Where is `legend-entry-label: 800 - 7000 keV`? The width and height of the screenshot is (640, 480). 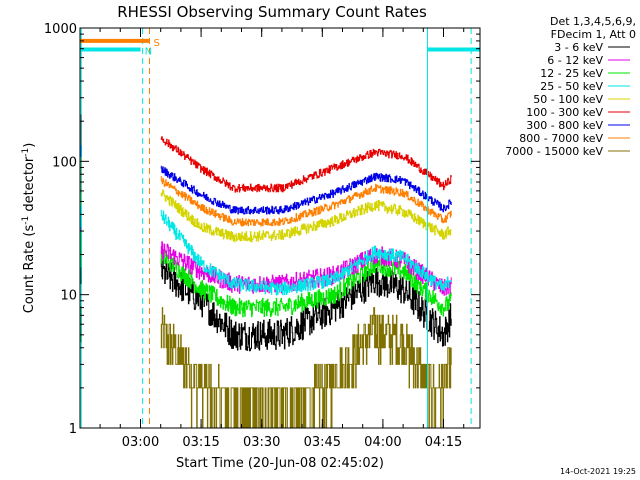 legend-entry-label: 800 - 7000 keV is located at coordinates (561, 138).